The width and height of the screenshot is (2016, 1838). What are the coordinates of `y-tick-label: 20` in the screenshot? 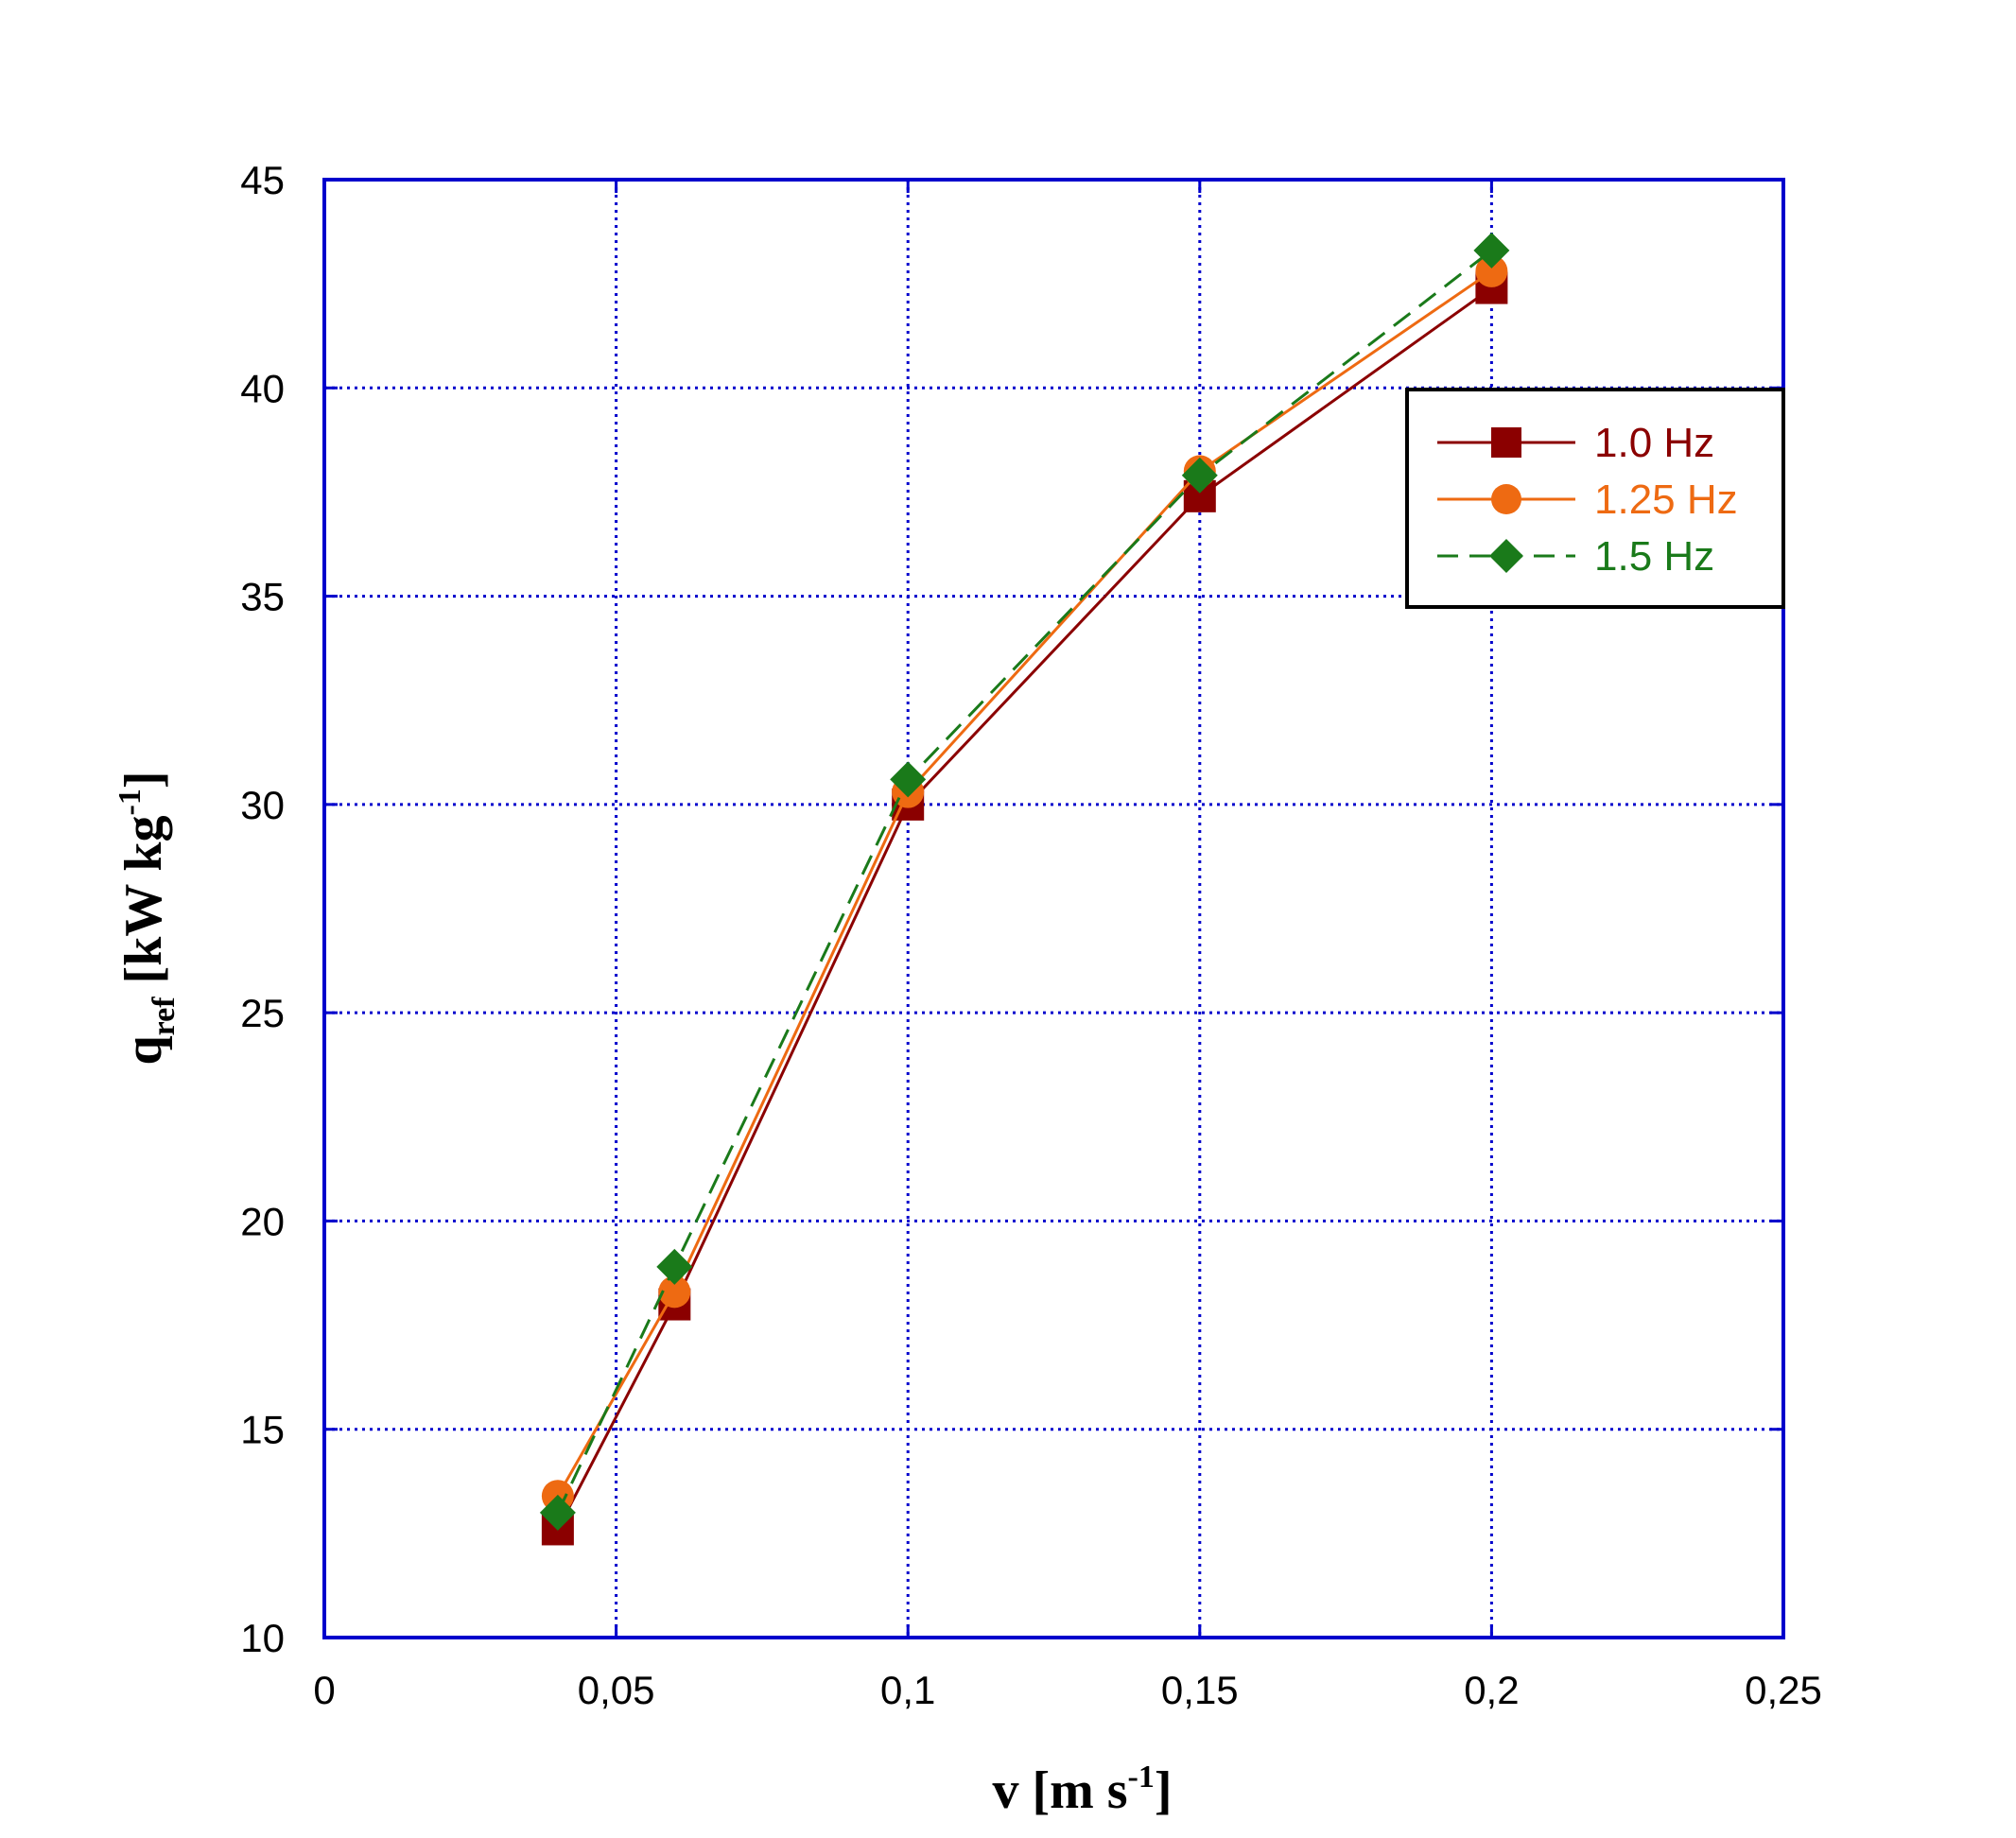 It's located at (262, 1221).